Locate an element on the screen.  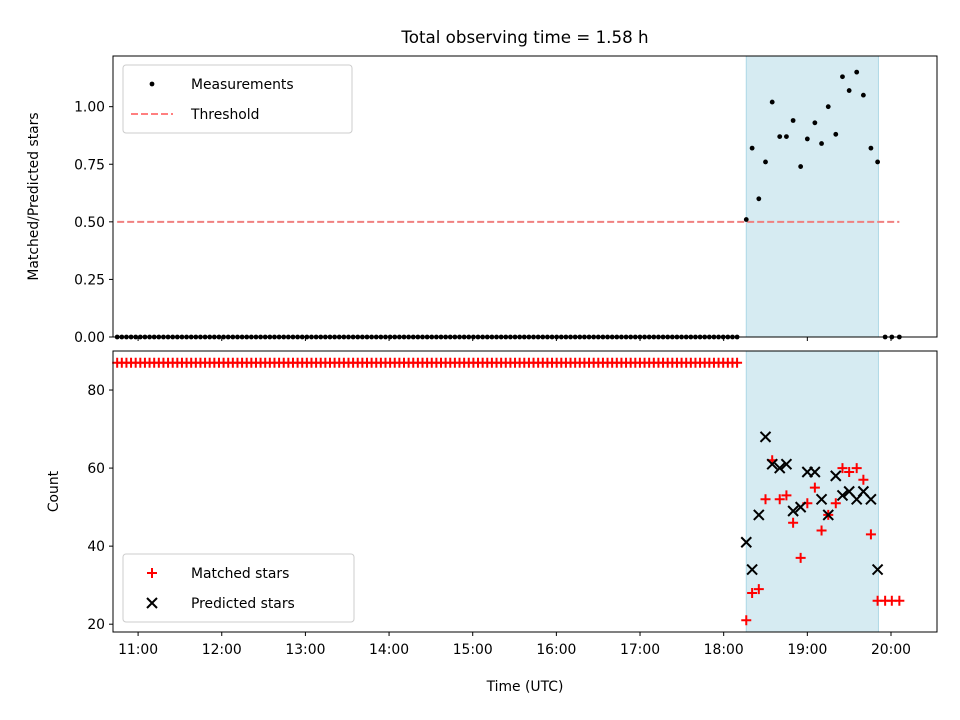
legend-label: Matched stars is located at coordinates (240, 574).